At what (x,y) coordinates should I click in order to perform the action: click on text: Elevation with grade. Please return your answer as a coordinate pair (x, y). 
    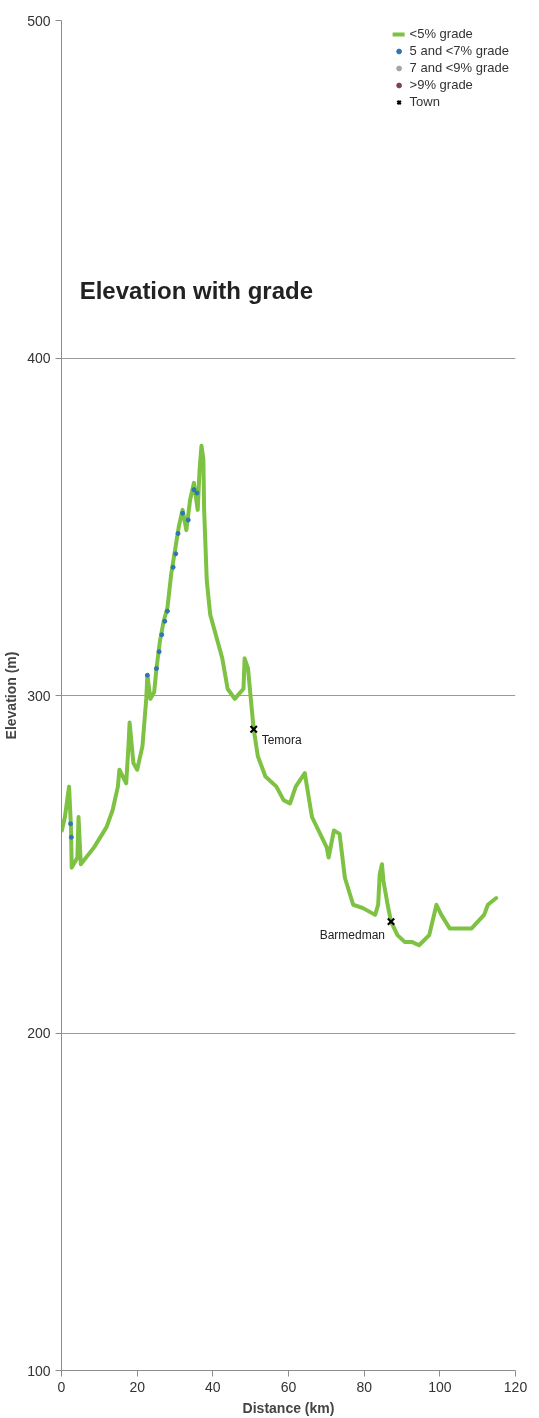
    Looking at the image, I should click on (196, 290).